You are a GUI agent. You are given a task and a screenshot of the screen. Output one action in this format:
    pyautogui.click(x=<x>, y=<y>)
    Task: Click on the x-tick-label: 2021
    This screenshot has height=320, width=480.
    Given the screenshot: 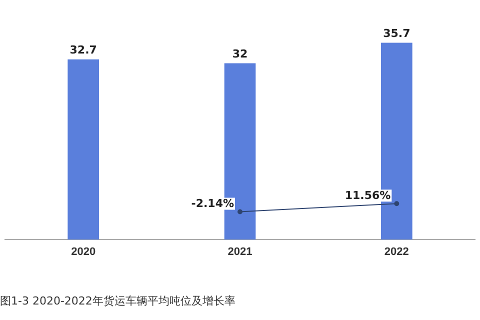 What is the action you would take?
    pyautogui.click(x=240, y=252)
    